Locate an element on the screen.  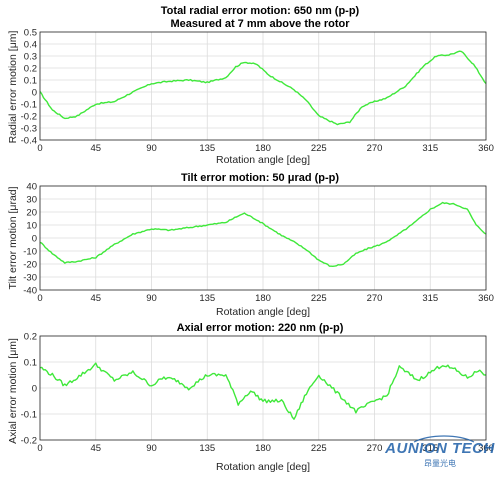
tilt-x-tick-label: 45 is located at coordinates (95, 298).